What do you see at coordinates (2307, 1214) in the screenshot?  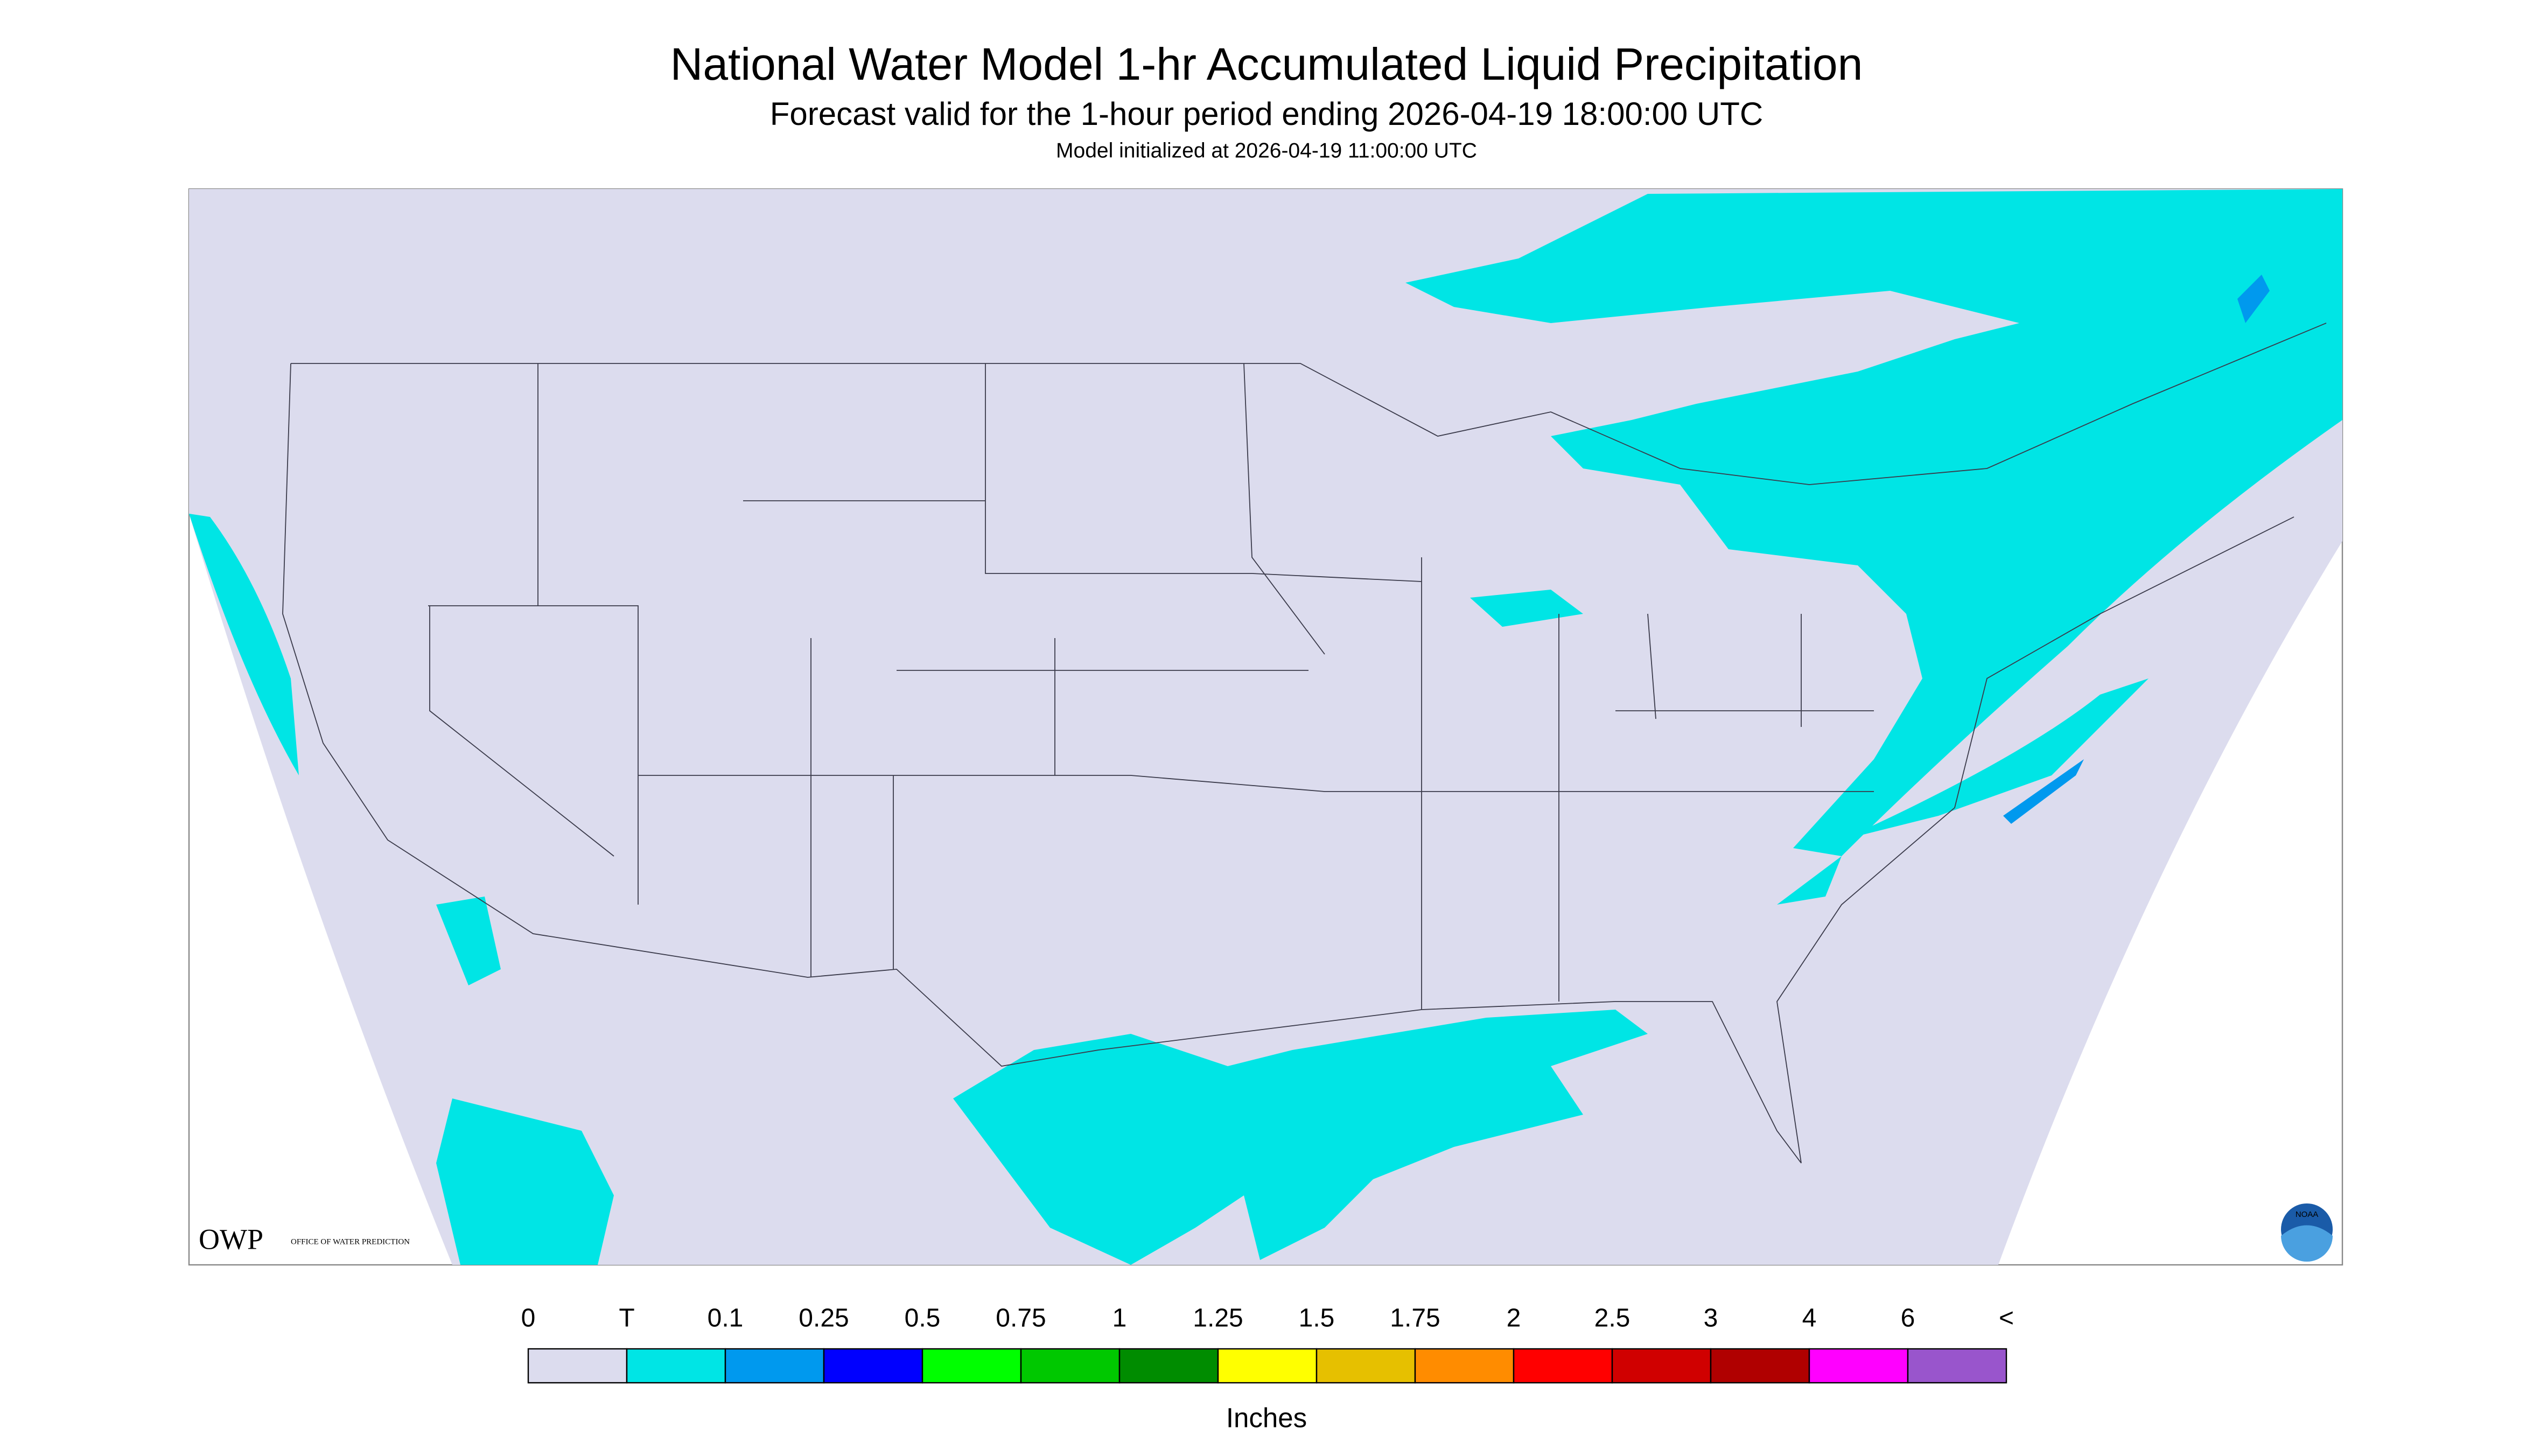 I see `noaa-text: NOAA` at bounding box center [2307, 1214].